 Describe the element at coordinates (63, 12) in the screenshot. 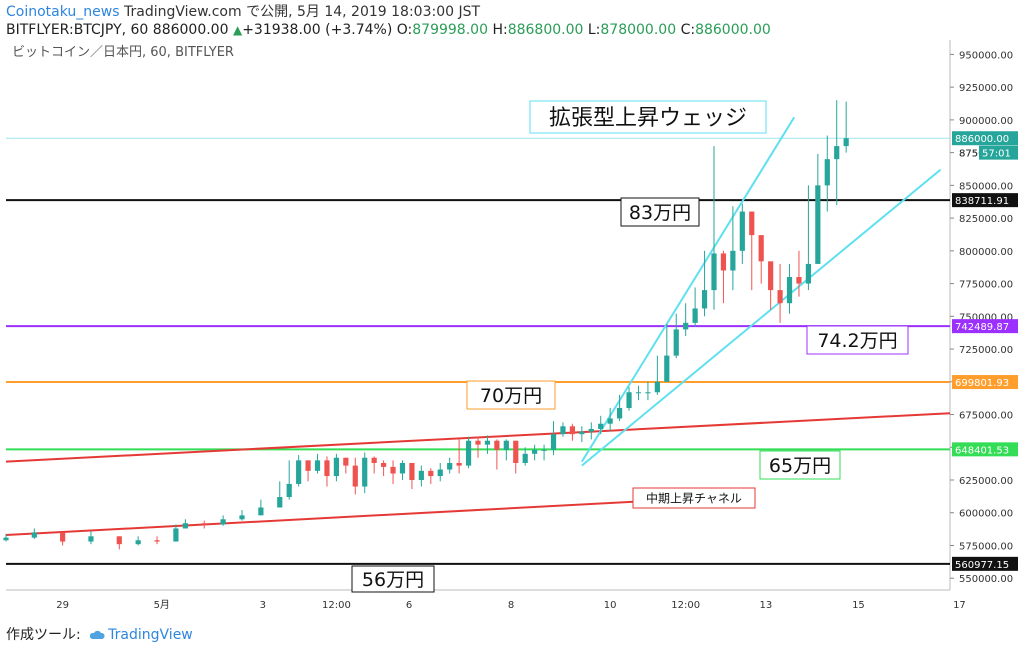

I see `author-link: Coinotaku_news` at that location.